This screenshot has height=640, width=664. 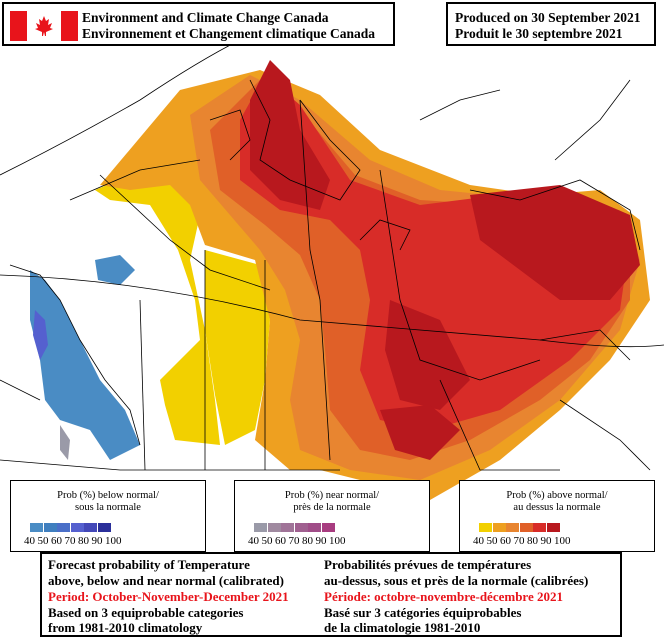 What do you see at coordinates (332, 507) in the screenshot?
I see `legend-near-title-fr: près de la normale` at bounding box center [332, 507].